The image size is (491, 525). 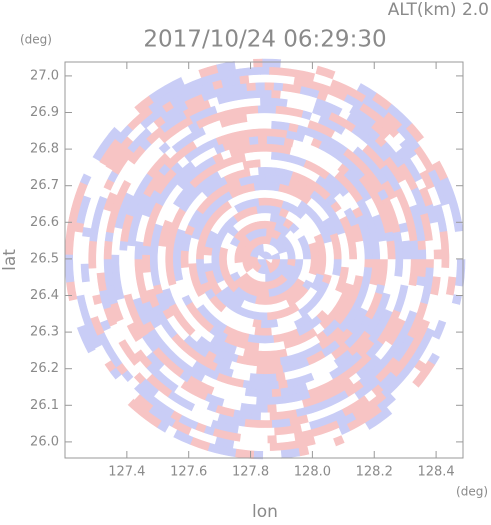 I want to click on y-tick-label: 26.1, so click(x=44, y=405).